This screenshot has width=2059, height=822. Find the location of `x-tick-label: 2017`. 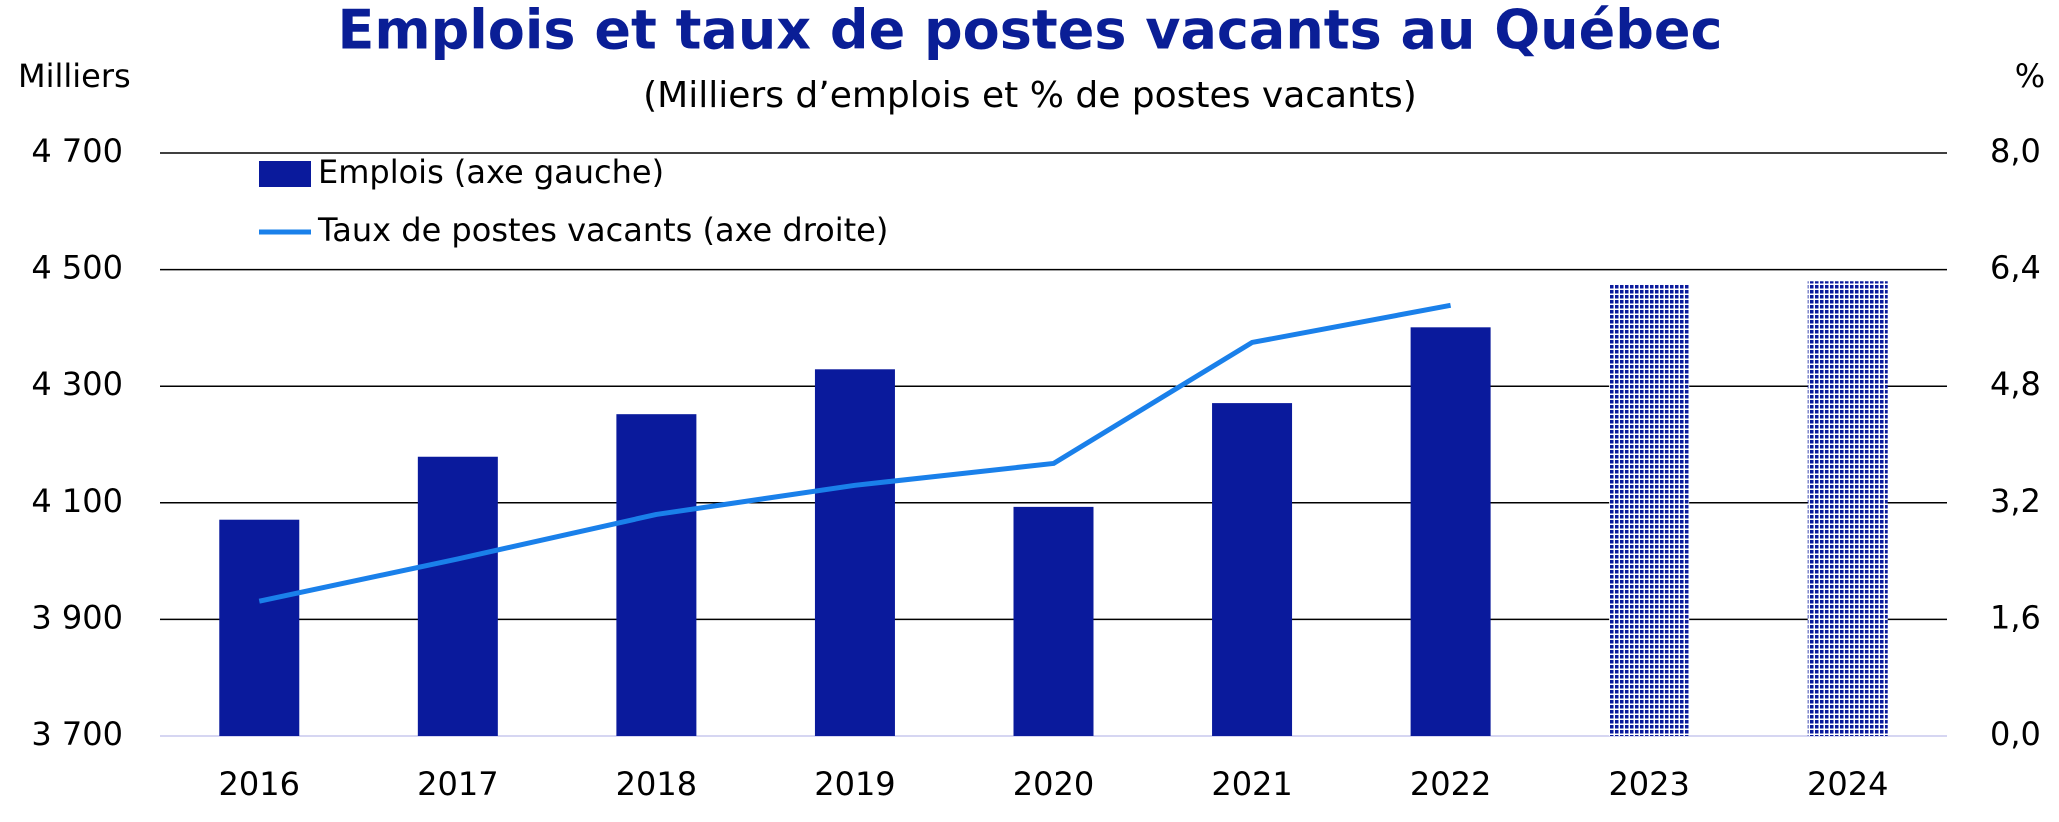

x-tick-label: 2017 is located at coordinates (457, 784).